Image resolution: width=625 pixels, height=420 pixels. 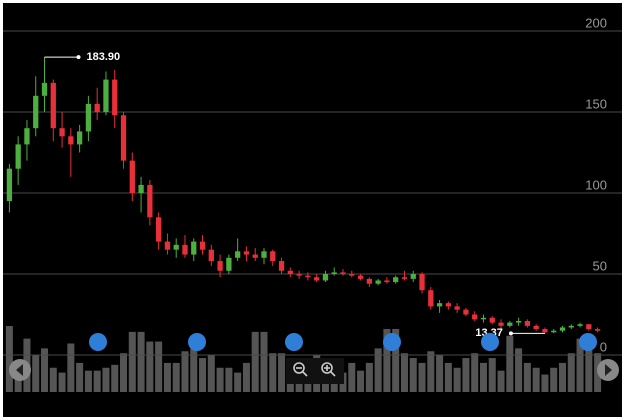 I want to click on nav-left, so click(x=20, y=370).